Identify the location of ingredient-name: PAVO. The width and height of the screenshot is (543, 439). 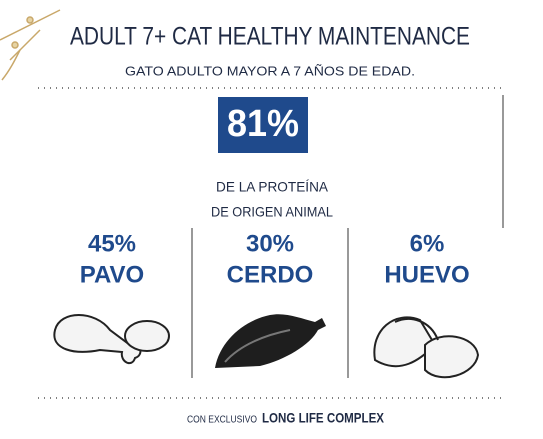
(112, 274).